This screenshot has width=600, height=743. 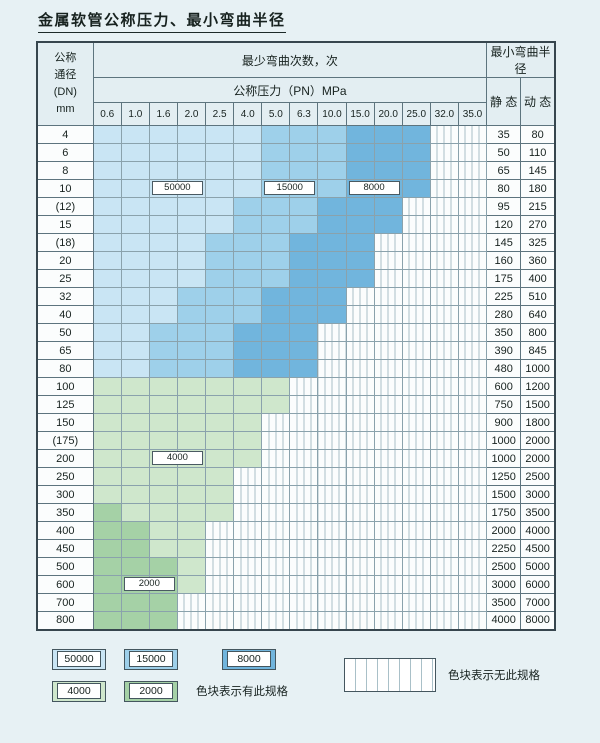 What do you see at coordinates (374, 188) in the screenshot?
I see `grid-value-label: 8000` at bounding box center [374, 188].